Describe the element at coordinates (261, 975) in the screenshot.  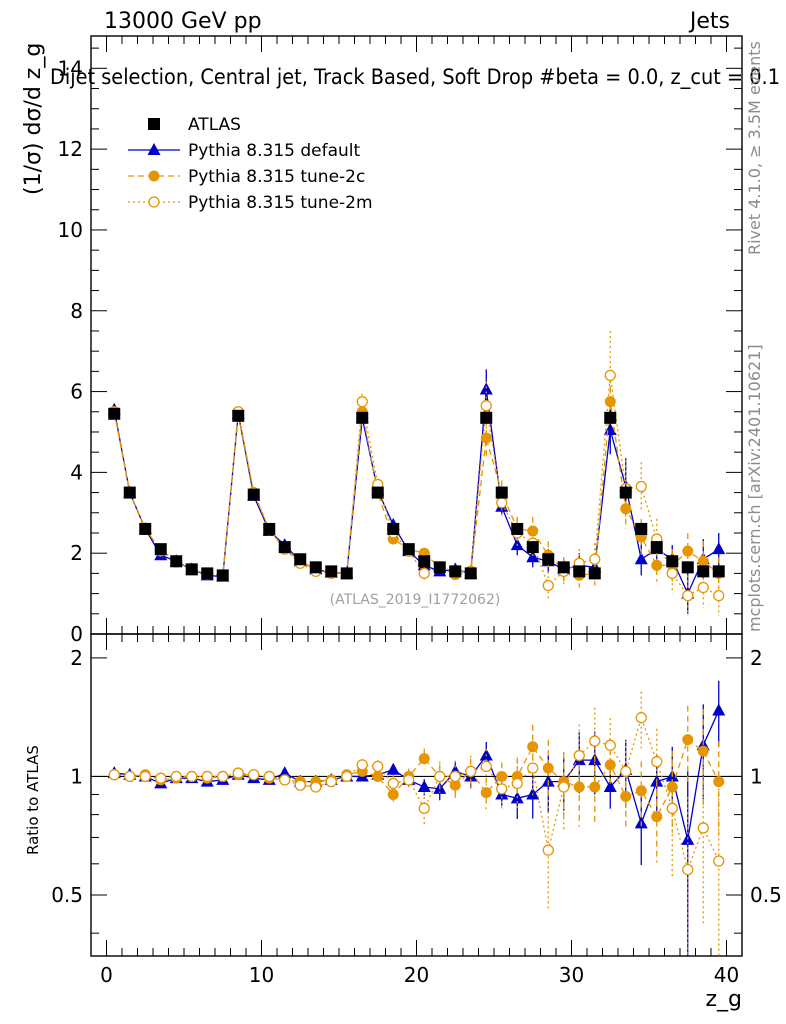
I see `x-tick-label: 10` at that location.